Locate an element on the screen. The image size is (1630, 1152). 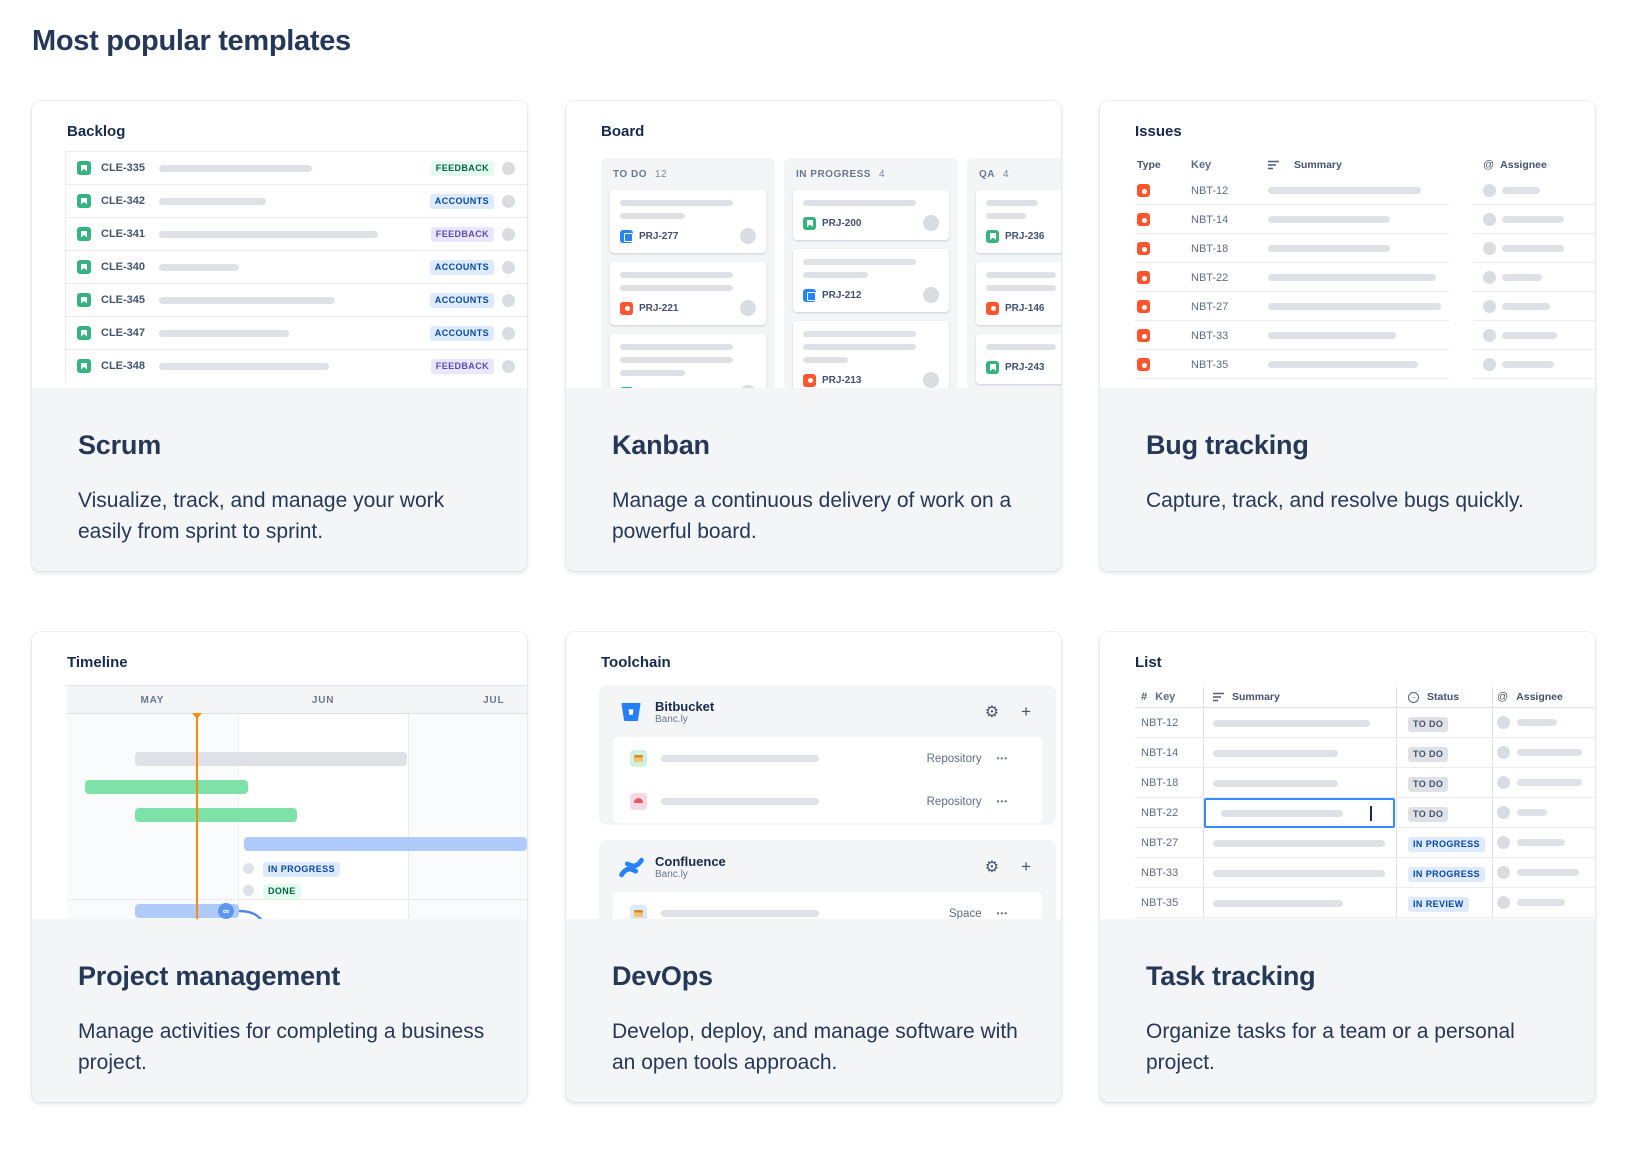
board-card: PRJ-290 is located at coordinates (688, 361).